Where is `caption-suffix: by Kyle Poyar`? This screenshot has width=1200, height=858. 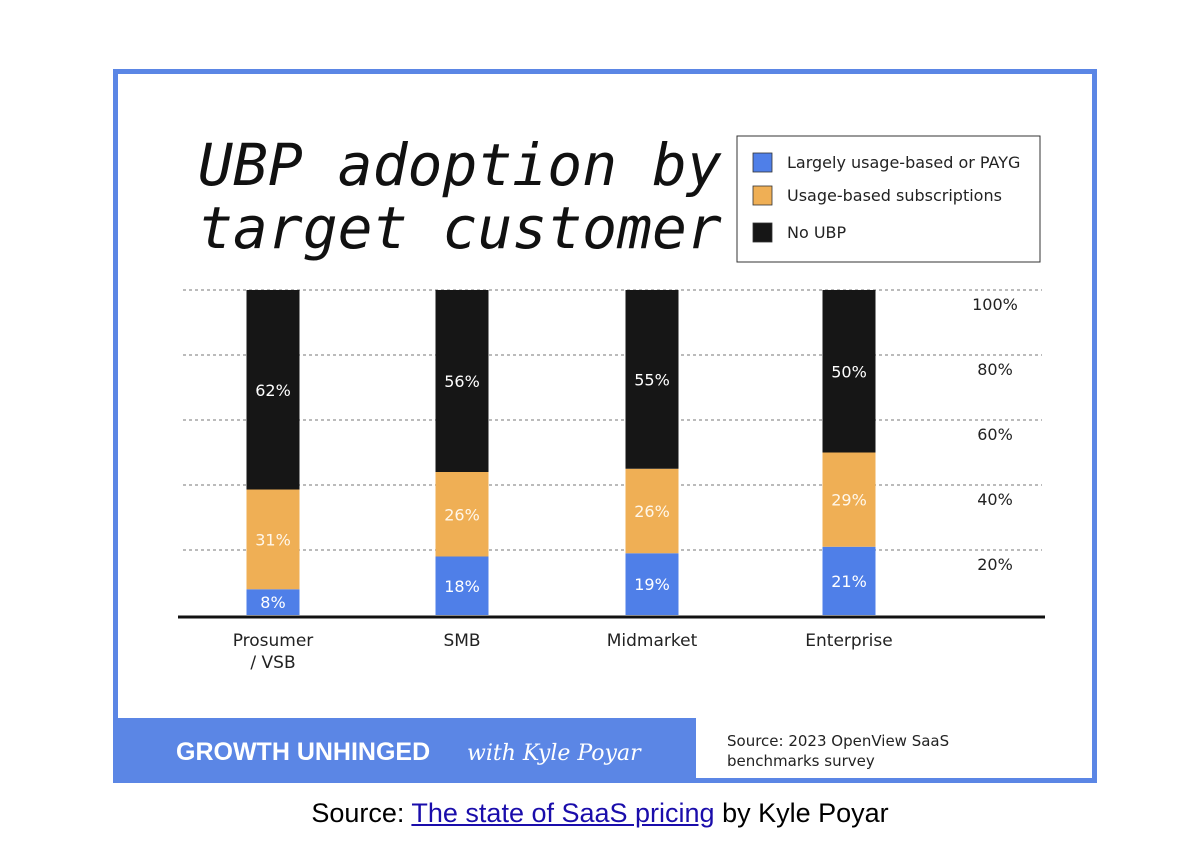
caption-suffix: by Kyle Poyar is located at coordinates (801, 813).